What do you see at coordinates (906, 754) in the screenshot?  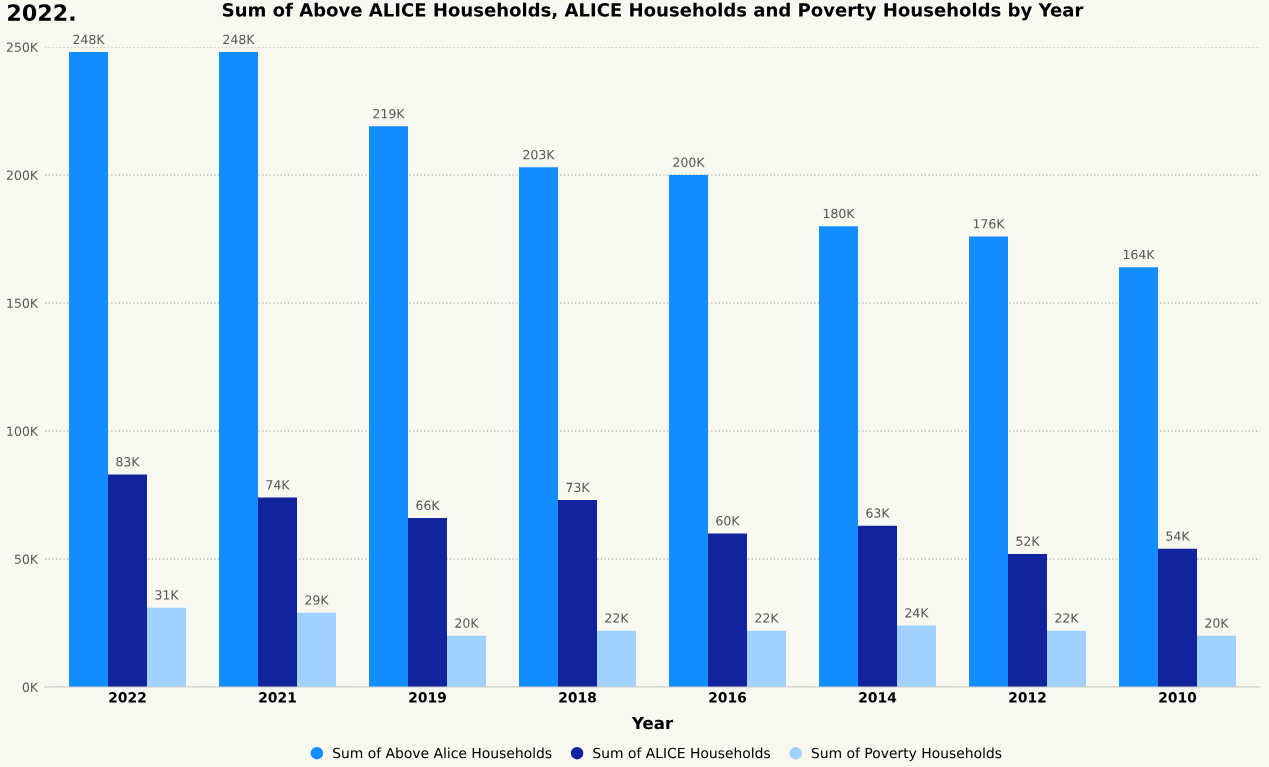 I see `legend-label: Sum of Poverty Households` at bounding box center [906, 754].